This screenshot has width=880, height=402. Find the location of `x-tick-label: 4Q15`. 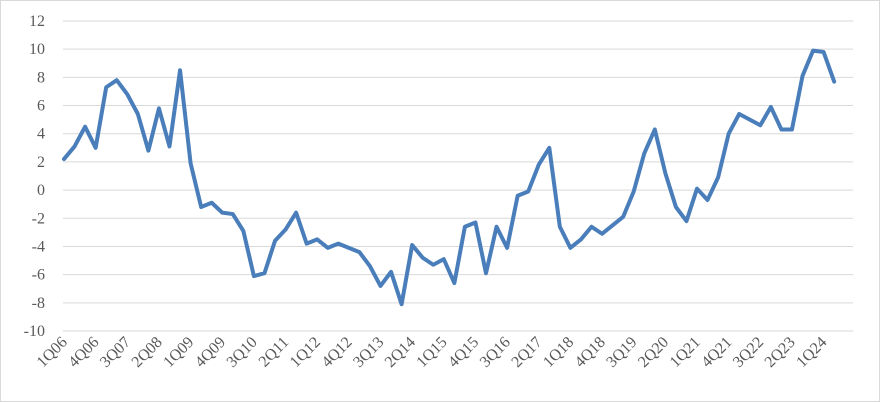

x-tick-label: 4Q15 is located at coordinates (463, 352).